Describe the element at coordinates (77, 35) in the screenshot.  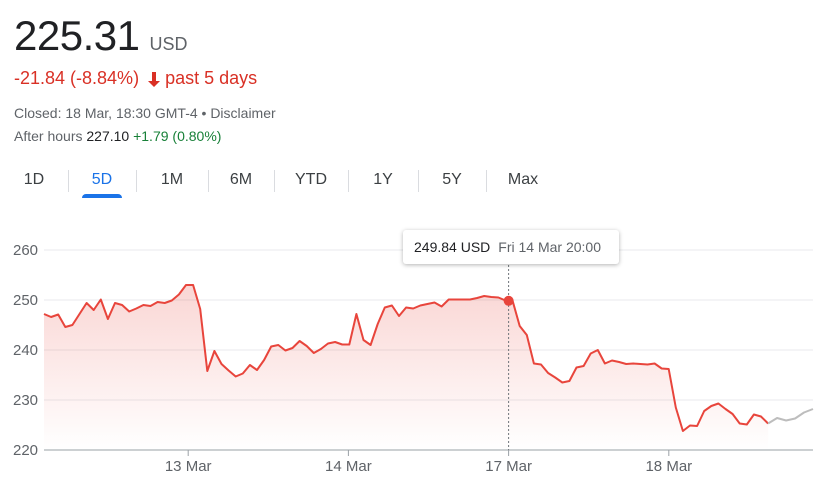
I see `current-price: 225.31` at that location.